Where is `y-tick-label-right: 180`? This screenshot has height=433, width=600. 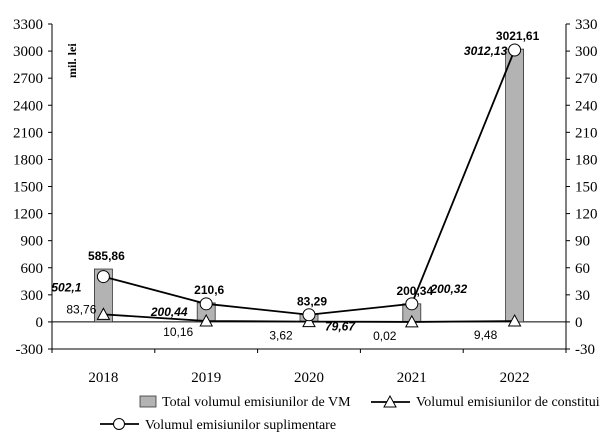 y-tick-label-right: 180 is located at coordinates (586, 160).